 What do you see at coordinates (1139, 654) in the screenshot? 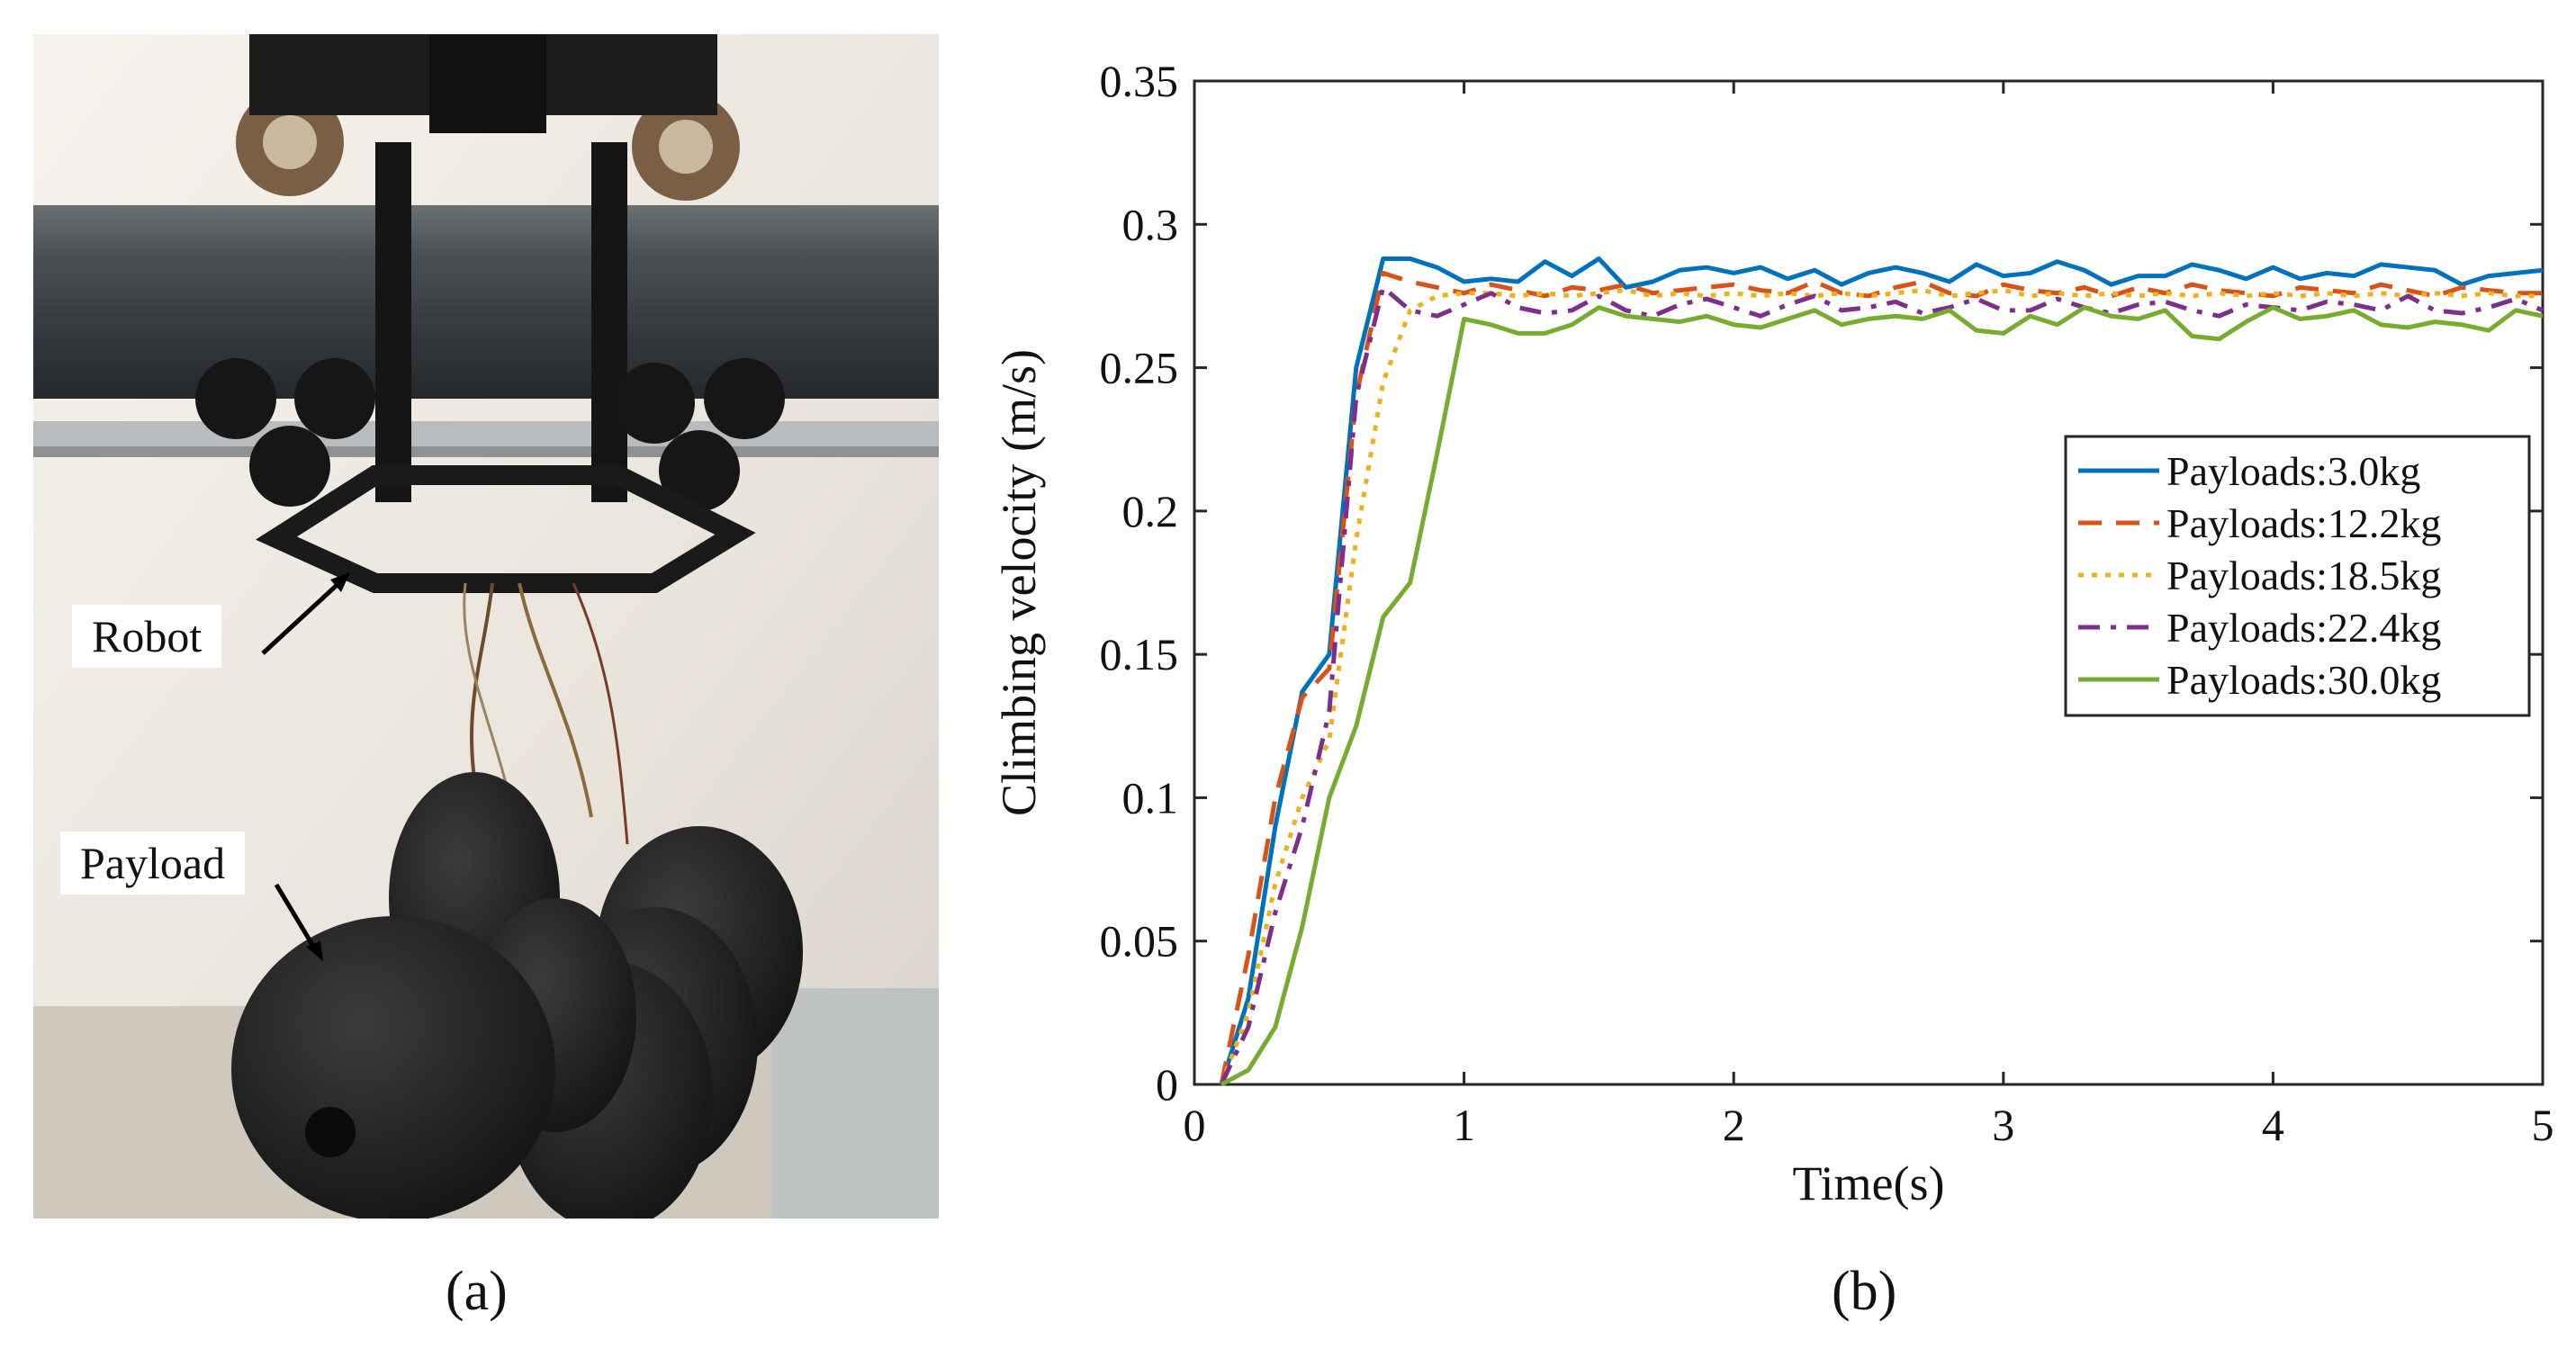
I see `y-tick-label: 0.15` at bounding box center [1139, 654].